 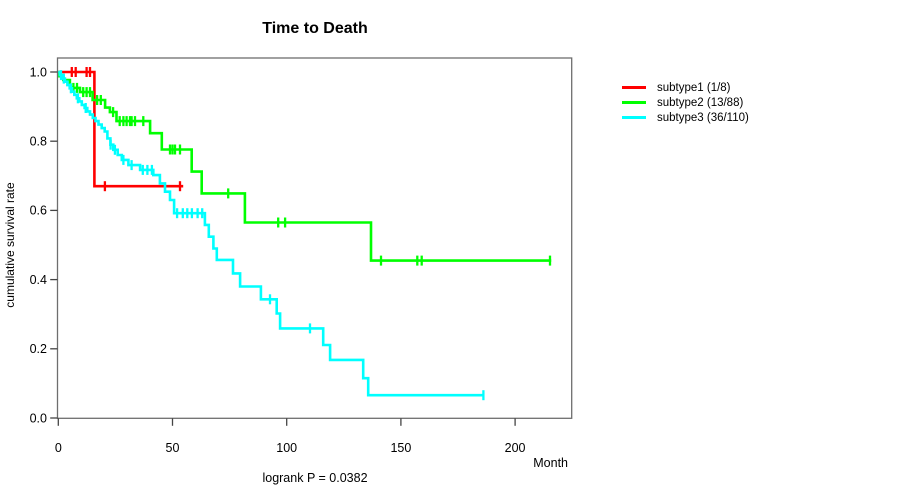 I want to click on x-tick-label: 150, so click(x=400, y=448).